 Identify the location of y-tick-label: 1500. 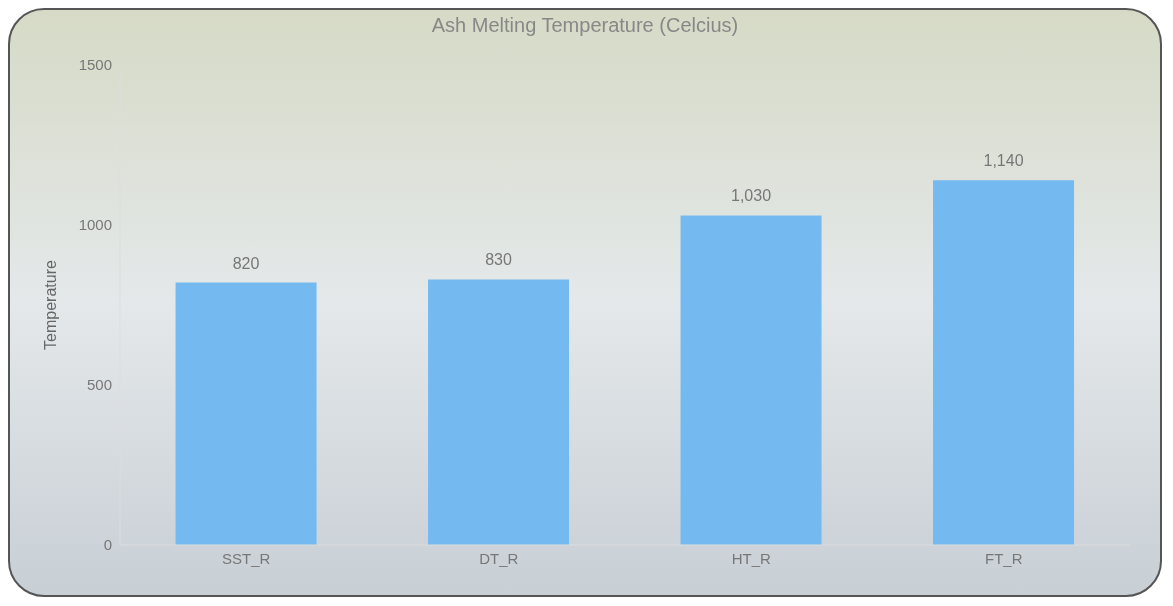
(95, 65).